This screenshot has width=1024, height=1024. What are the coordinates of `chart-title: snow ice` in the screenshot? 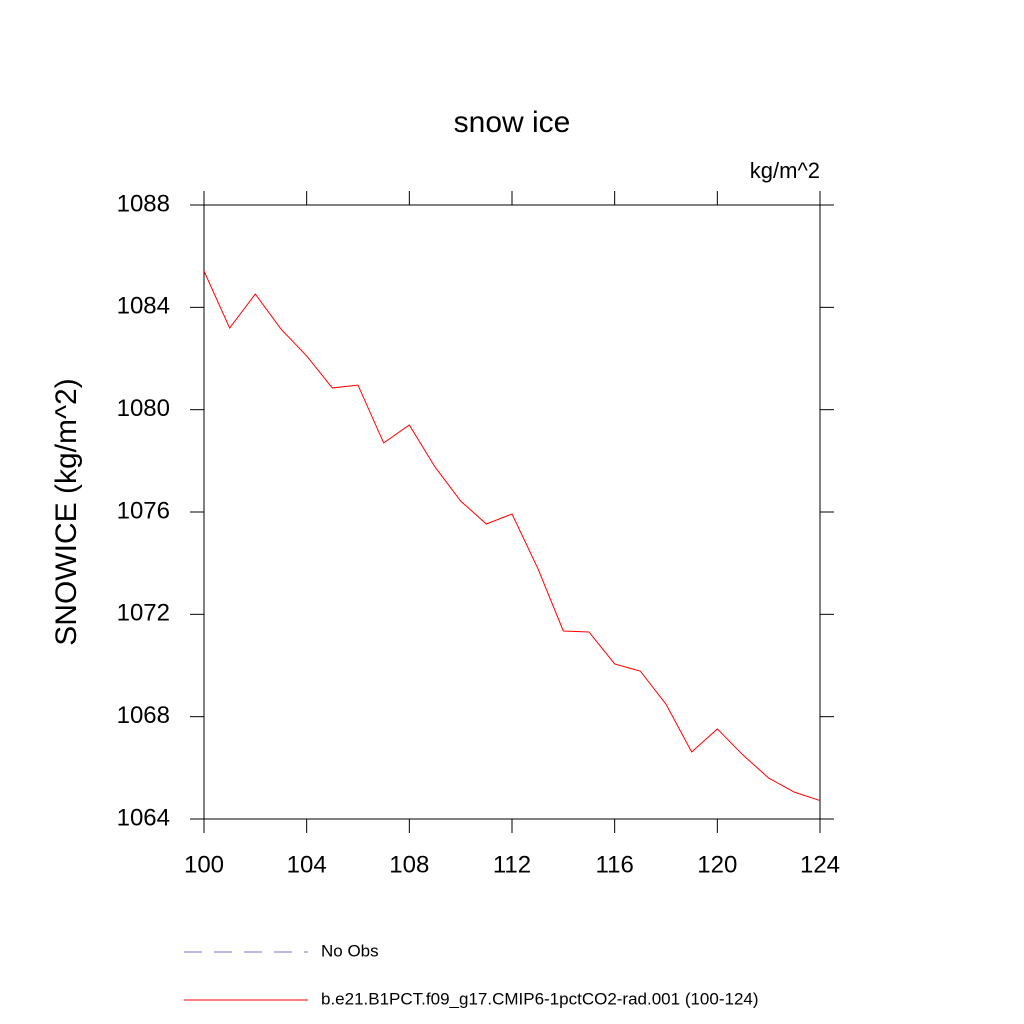 It's located at (512, 122).